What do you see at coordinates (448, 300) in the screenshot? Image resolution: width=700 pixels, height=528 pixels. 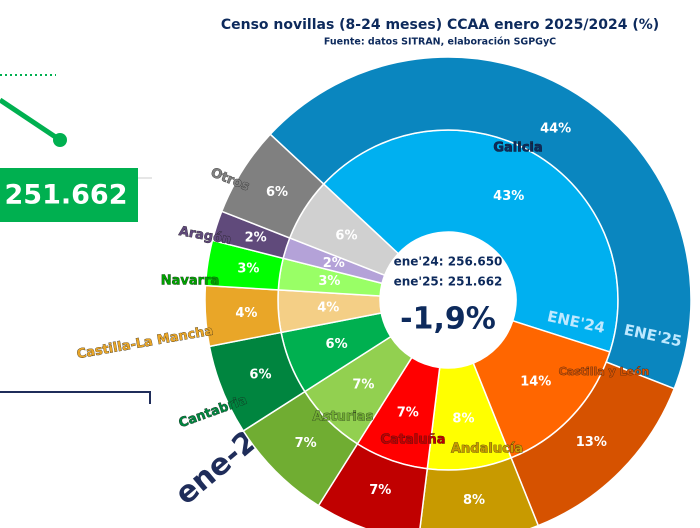 I see `center-hole` at bounding box center [448, 300].